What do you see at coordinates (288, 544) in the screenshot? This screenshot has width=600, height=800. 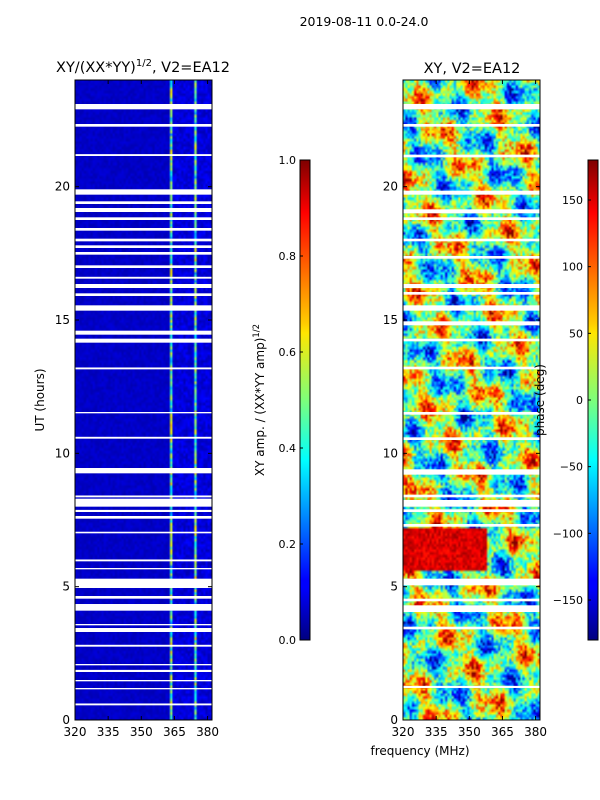 I see `colorbar-tick-label: 0.2` at bounding box center [288, 544].